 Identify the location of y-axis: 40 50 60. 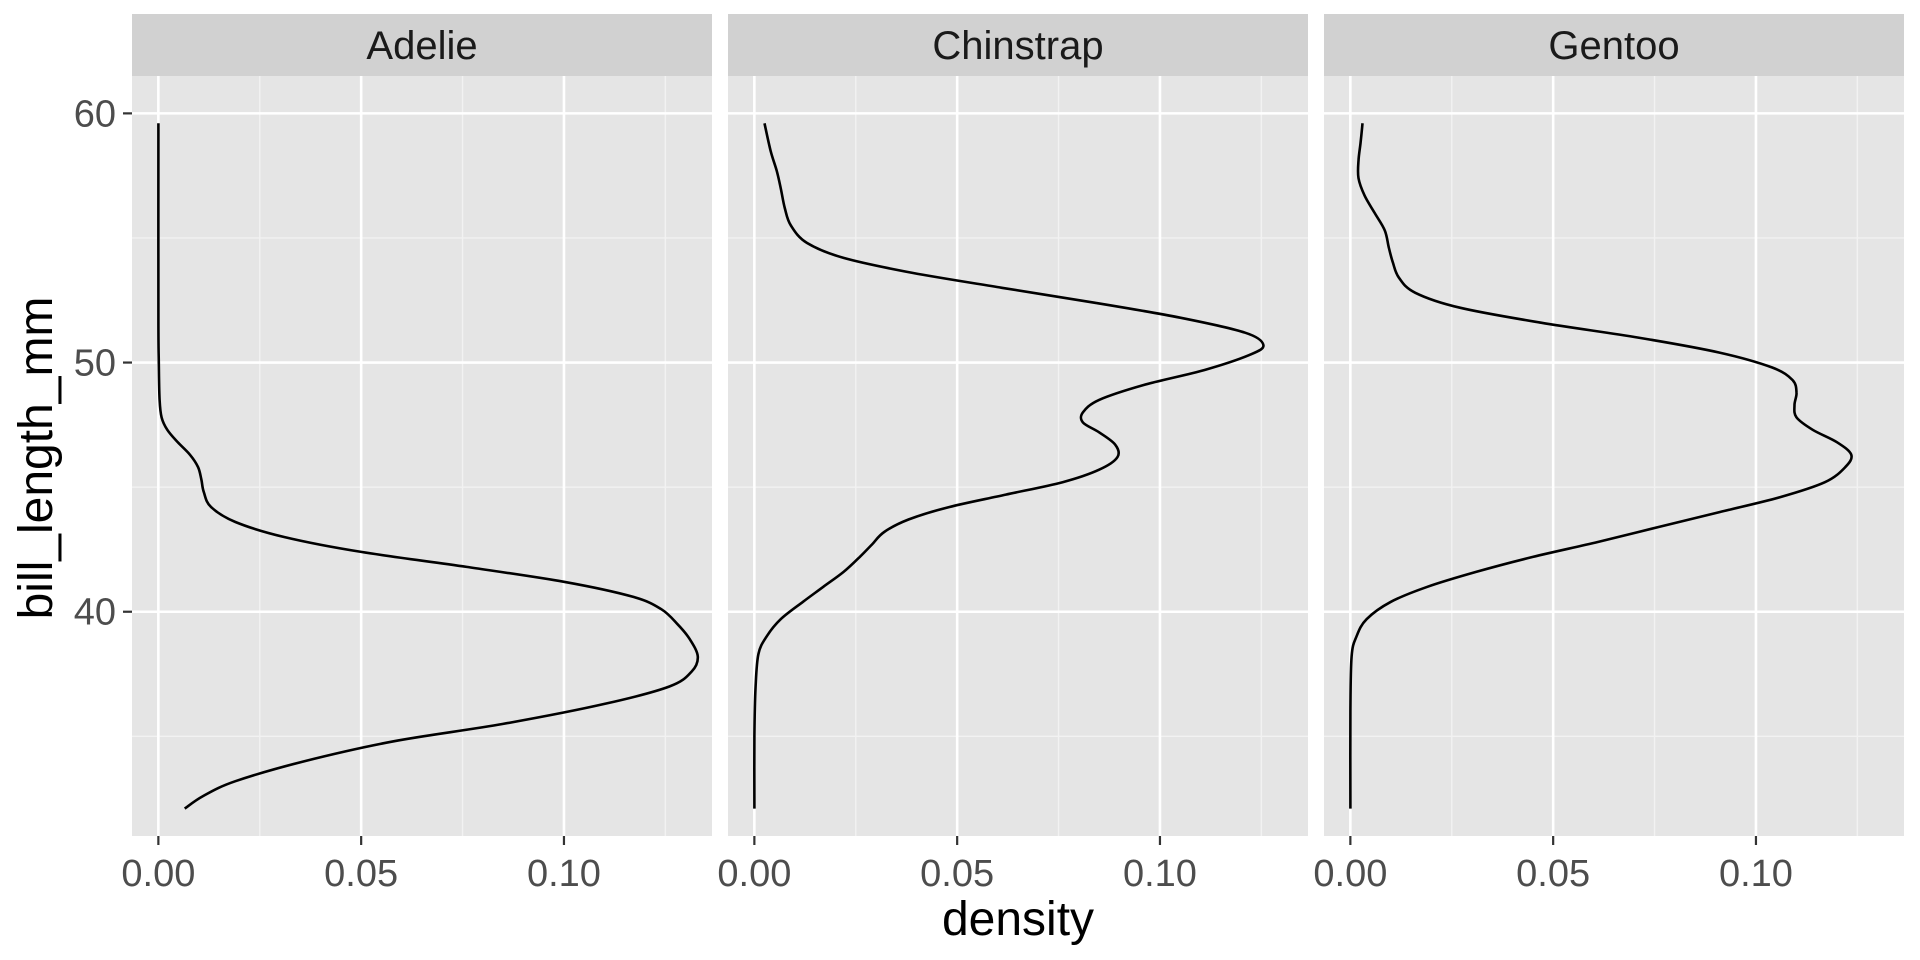
(103, 363).